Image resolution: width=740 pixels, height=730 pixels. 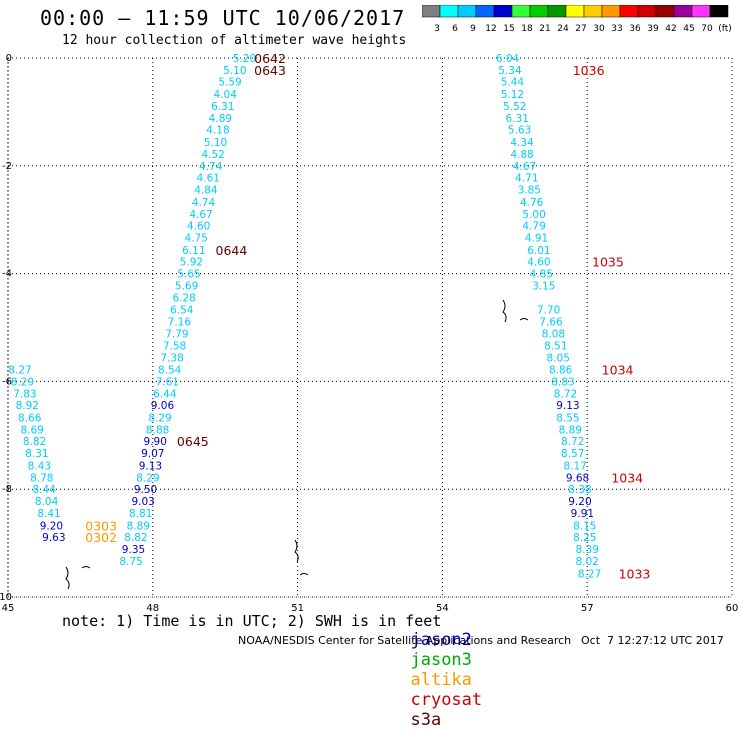 What do you see at coordinates (441, 660) in the screenshot?
I see `legend-jason3: jason3` at bounding box center [441, 660].